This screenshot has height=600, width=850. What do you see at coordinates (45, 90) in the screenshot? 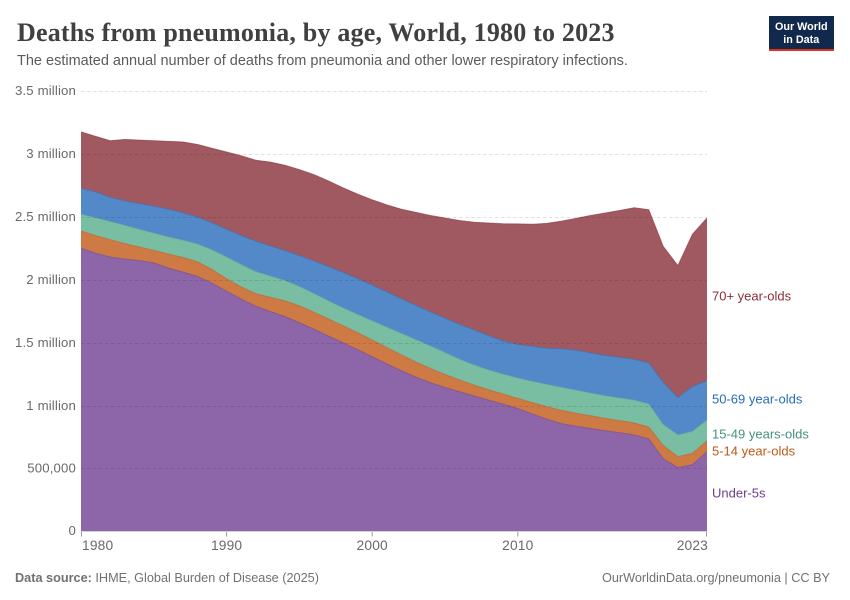
I see `svg-text: 3.5 million` at bounding box center [45, 90].